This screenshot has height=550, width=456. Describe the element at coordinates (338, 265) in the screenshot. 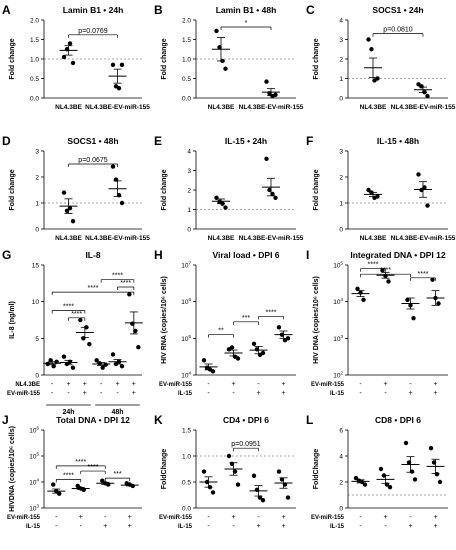

I see `y-tick-label: 10⁵` at that location.